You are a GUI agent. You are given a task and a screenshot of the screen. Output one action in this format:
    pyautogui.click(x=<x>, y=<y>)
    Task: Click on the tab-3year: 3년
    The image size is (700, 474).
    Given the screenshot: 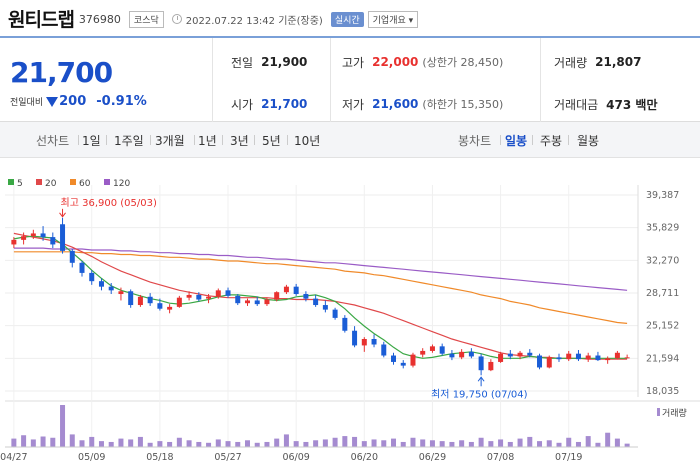 What is the action you would take?
    pyautogui.click(x=239, y=141)
    